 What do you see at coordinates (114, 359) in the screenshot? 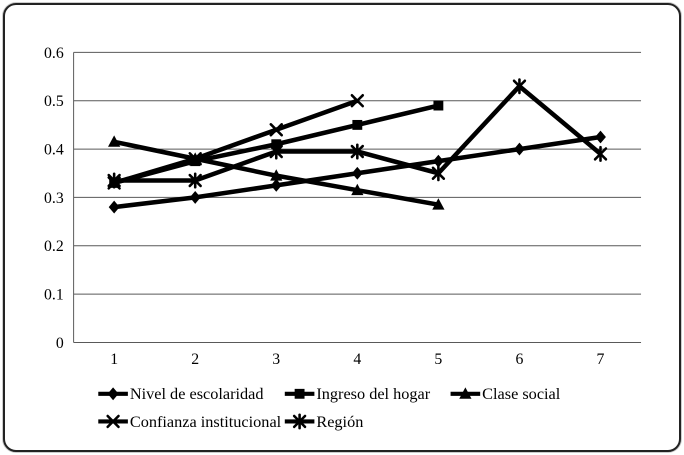
I see `x-tick-label: 1` at bounding box center [114, 359].